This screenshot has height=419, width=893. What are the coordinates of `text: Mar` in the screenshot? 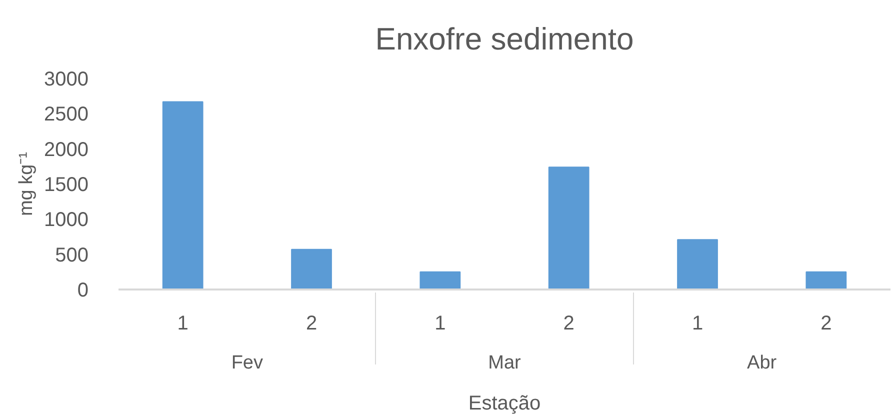 It's located at (505, 363).